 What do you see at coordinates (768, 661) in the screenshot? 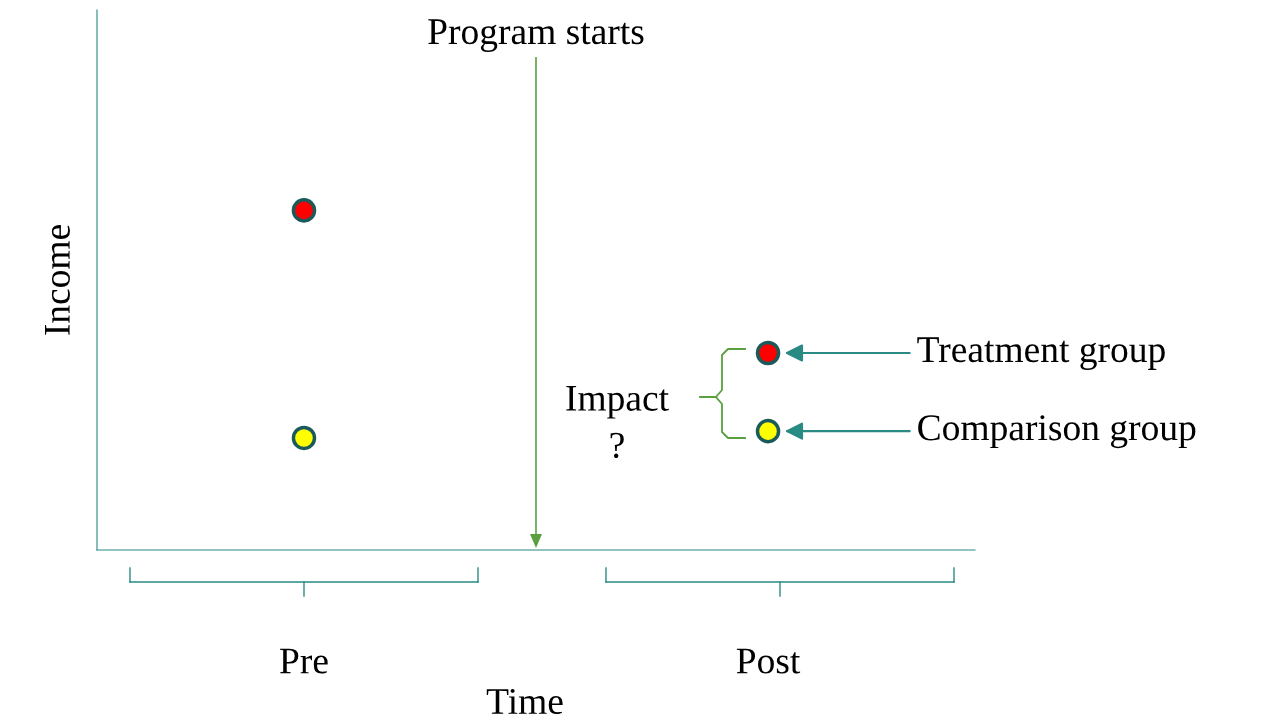
I see `x-tick-label: Post` at bounding box center [768, 661].